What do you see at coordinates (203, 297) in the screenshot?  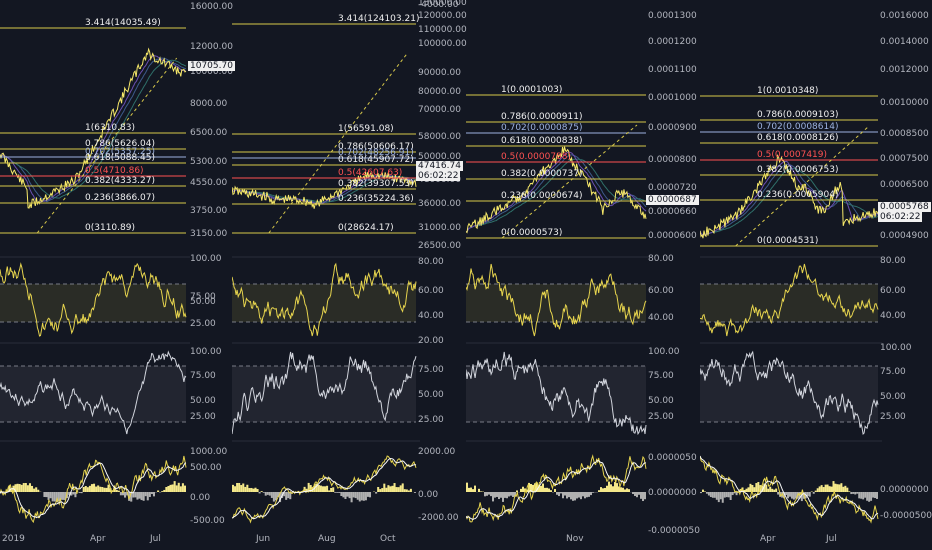 I see `rsi-axis-tick: 75.00` at bounding box center [203, 297].